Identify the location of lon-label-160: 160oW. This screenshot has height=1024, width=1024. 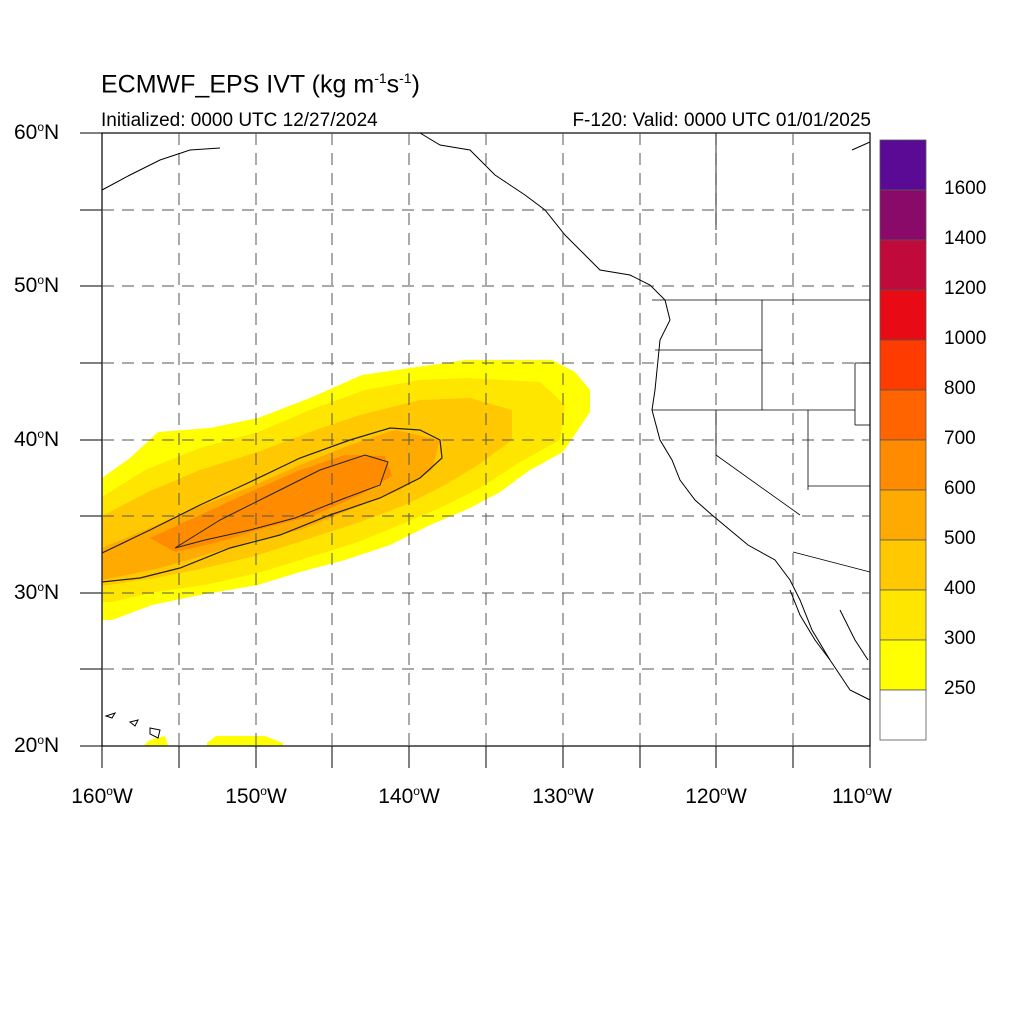
(102, 796).